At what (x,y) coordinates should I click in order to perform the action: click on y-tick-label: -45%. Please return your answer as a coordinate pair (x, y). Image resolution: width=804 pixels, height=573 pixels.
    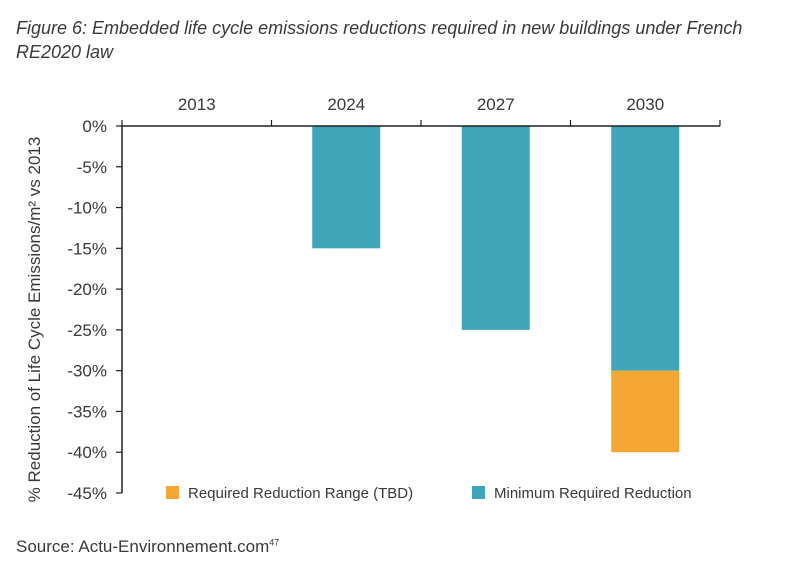
    Looking at the image, I should click on (87, 493).